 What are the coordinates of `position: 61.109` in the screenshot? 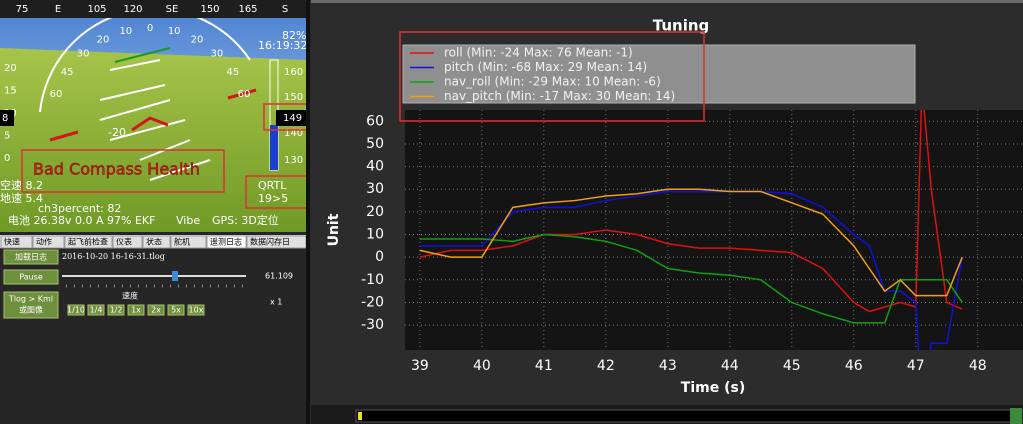 It's located at (279, 276).